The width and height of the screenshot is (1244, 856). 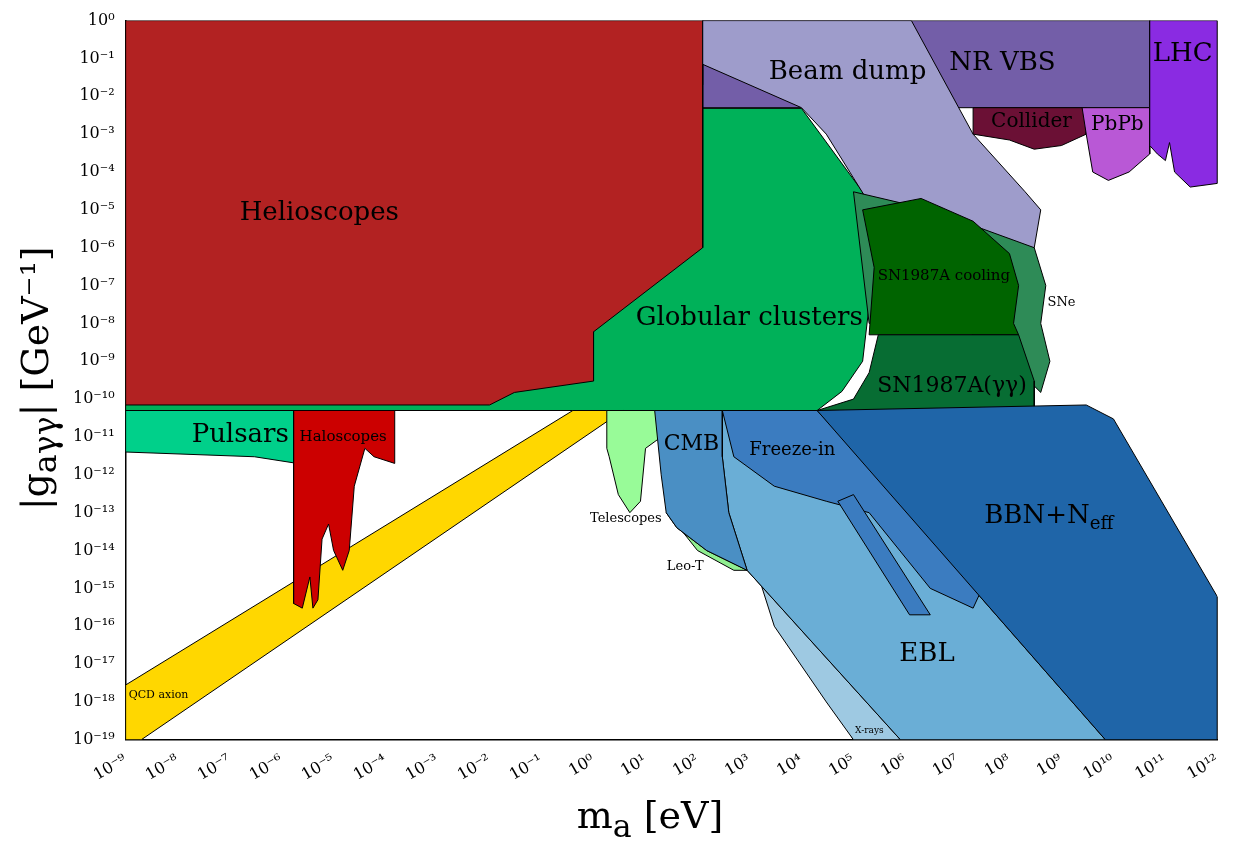 What do you see at coordinates (93, 436) in the screenshot?
I see `y-tick-label: 10⁻¹¹` at bounding box center [93, 436].